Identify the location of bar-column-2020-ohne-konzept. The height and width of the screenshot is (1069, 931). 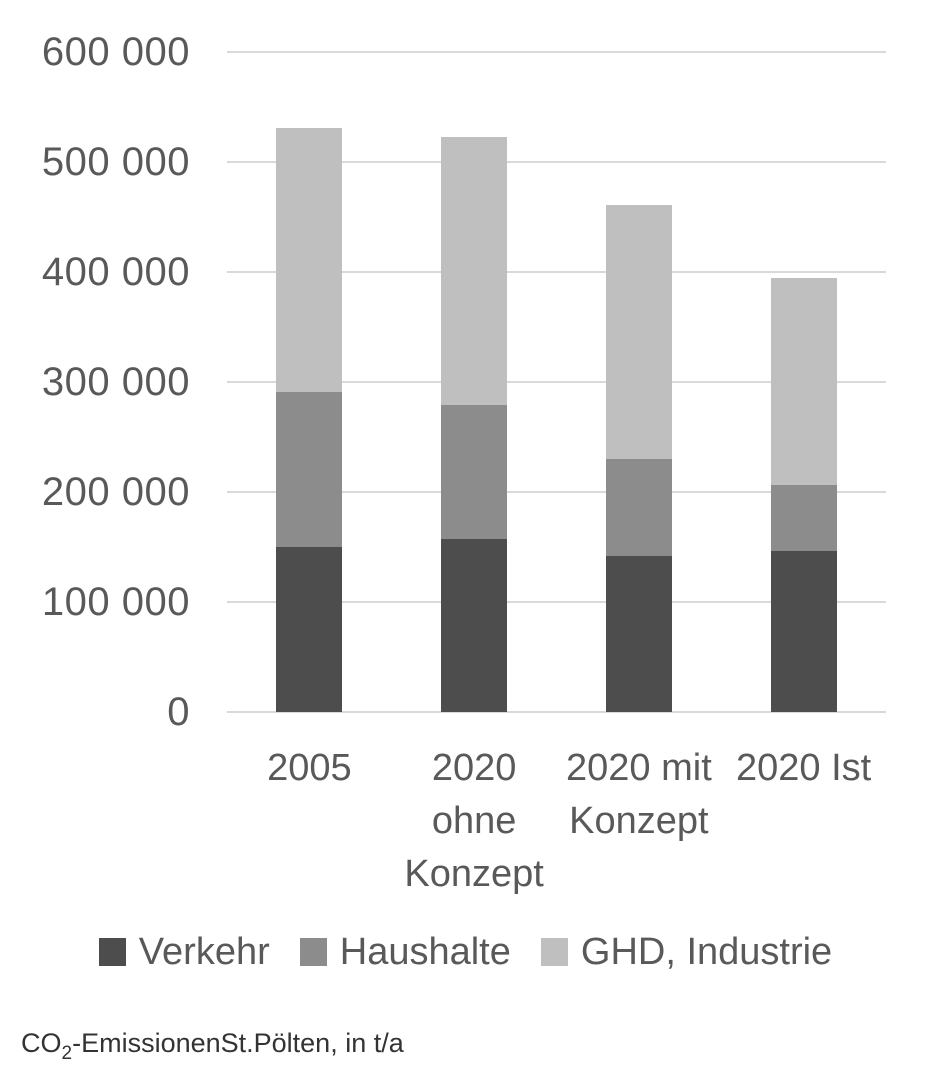
(474, 382).